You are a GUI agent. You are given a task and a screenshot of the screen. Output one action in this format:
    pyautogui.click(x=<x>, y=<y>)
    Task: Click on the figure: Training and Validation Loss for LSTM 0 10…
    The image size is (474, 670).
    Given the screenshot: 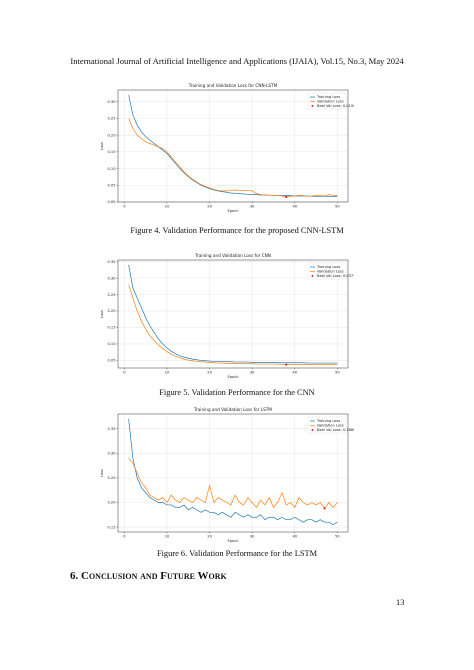 What is the action you would take?
    pyautogui.click(x=227, y=475)
    